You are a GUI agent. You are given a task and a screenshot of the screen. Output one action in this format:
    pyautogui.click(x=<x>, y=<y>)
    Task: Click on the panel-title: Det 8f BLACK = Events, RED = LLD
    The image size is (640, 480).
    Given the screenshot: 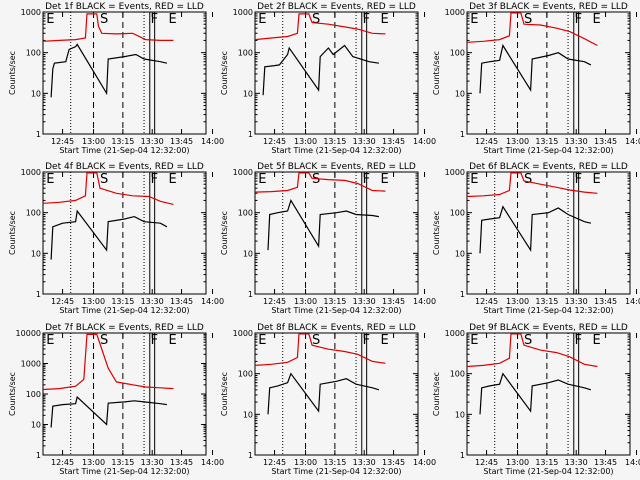 What is the action you would take?
    pyautogui.click(x=336, y=328)
    